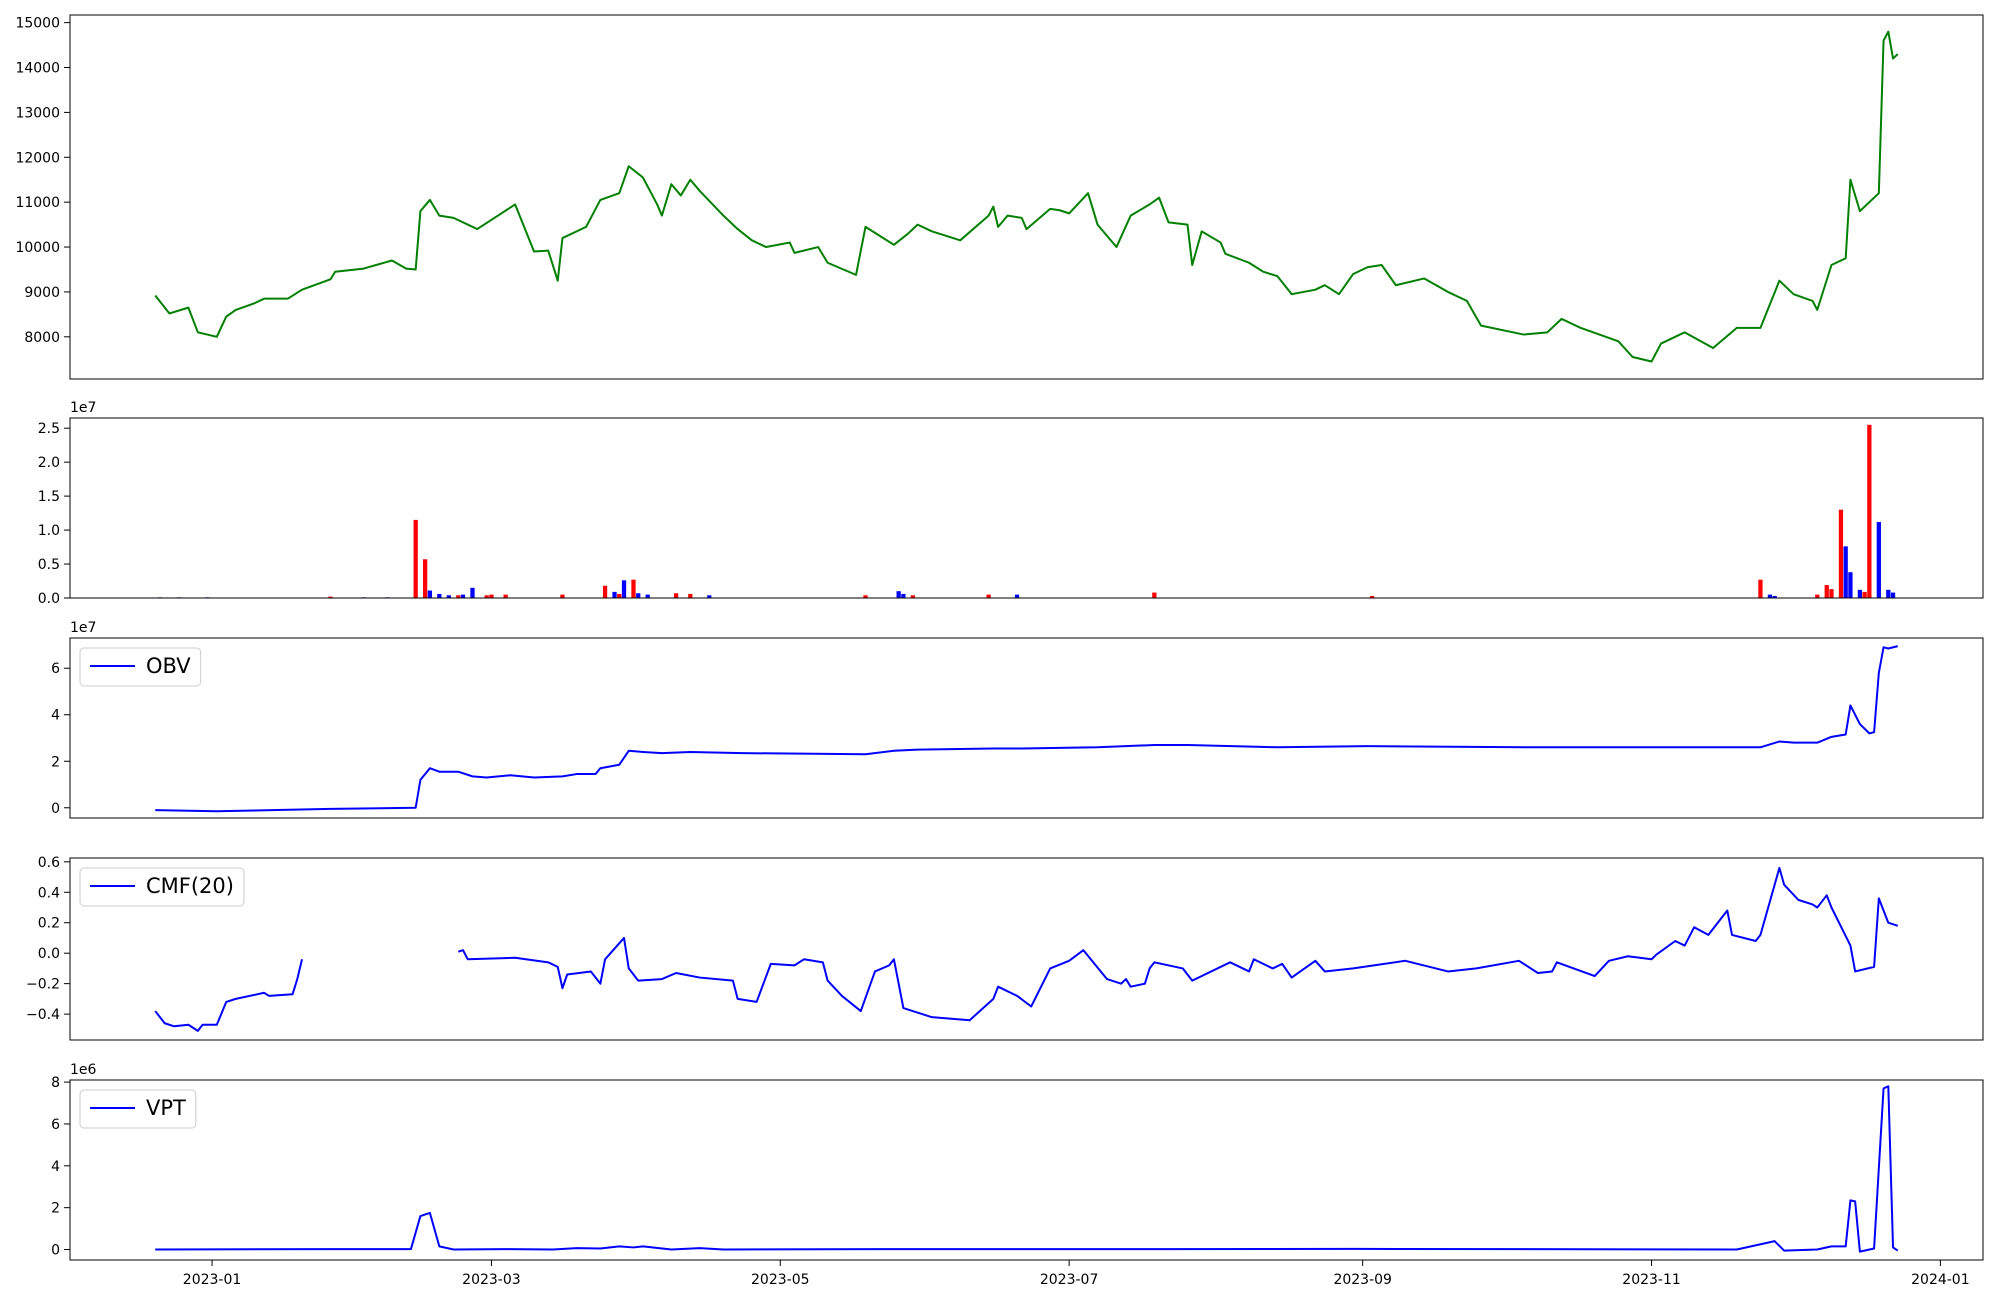  I want to click on x-tick-label: 2023-05, so click(780, 1280).